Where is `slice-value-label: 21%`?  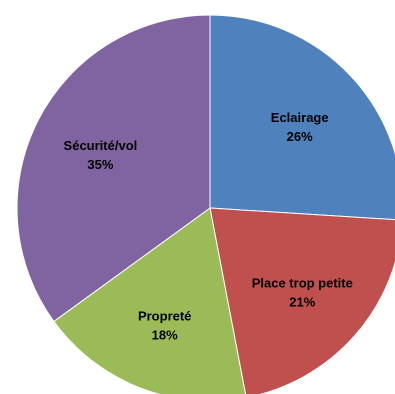
slice-value-label: 21% is located at coordinates (302, 301).